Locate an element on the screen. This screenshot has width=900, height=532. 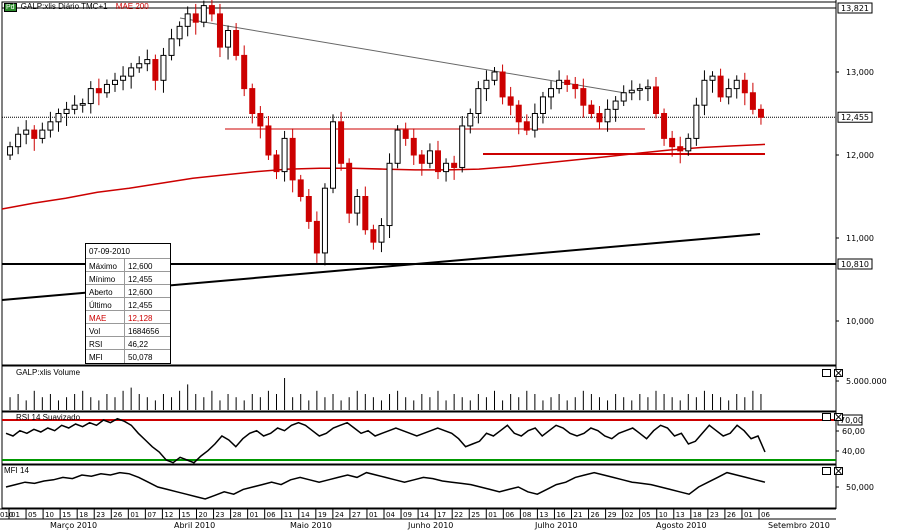
pane-frame is located at coordinates (419, 388).